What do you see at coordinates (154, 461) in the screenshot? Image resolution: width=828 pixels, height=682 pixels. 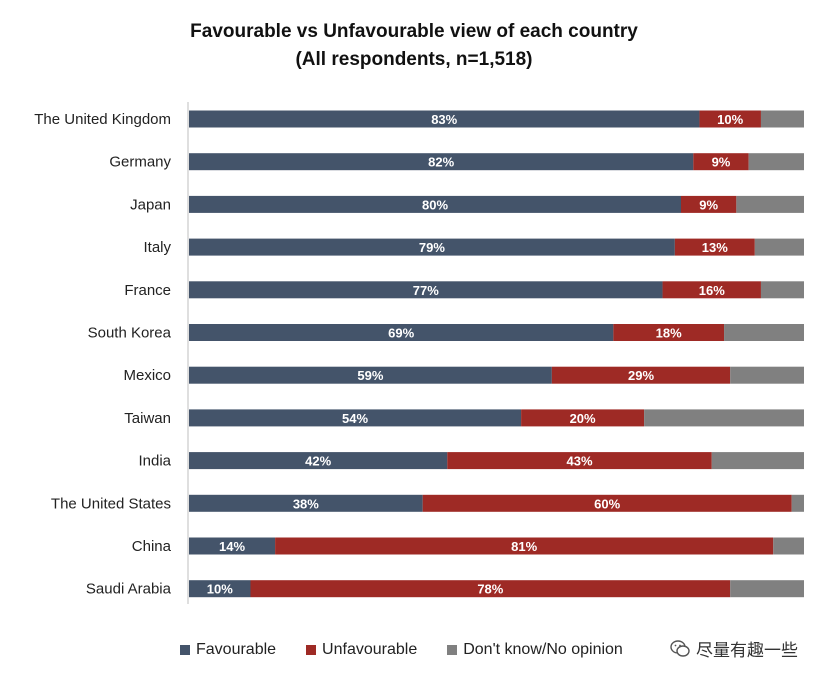 I see `category-label-india: India` at bounding box center [154, 461].